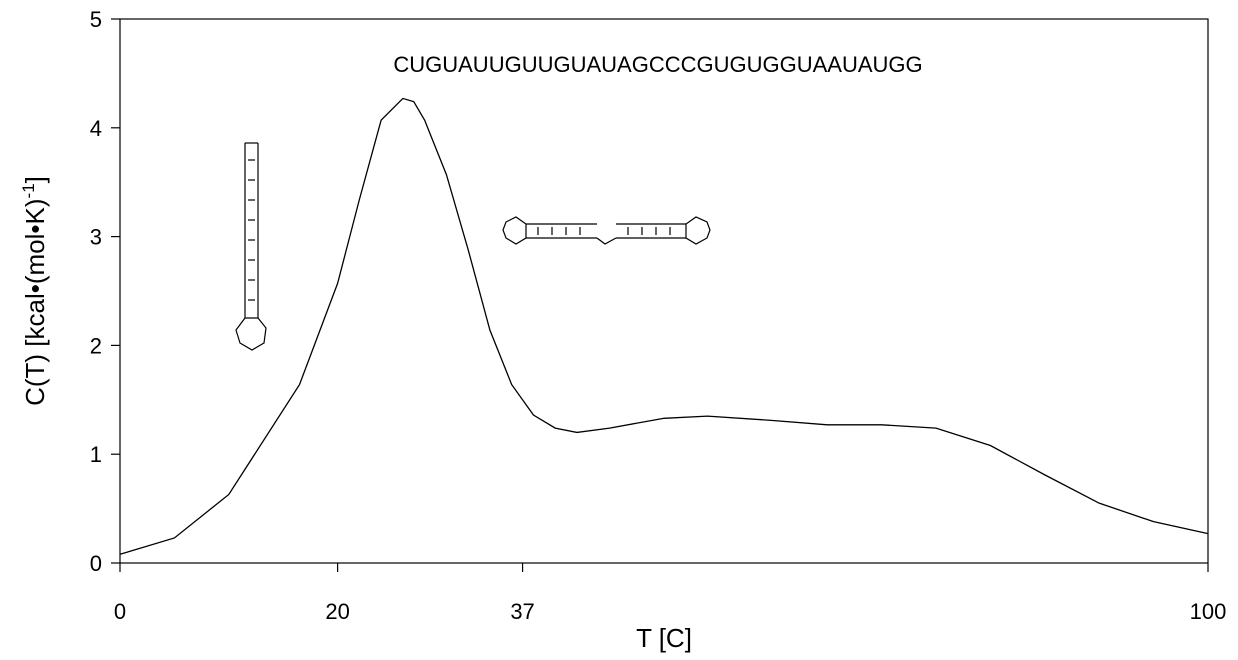 The width and height of the screenshot is (1238, 660). What do you see at coordinates (606, 230) in the screenshot?
I see `double-hairpin-structure` at bounding box center [606, 230].